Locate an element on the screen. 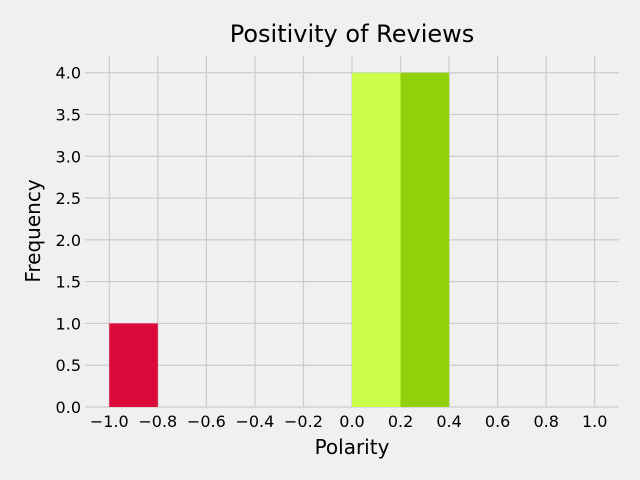 This screenshot has height=480, width=640. y-tick-label-3: 1.5 is located at coordinates (68, 282).